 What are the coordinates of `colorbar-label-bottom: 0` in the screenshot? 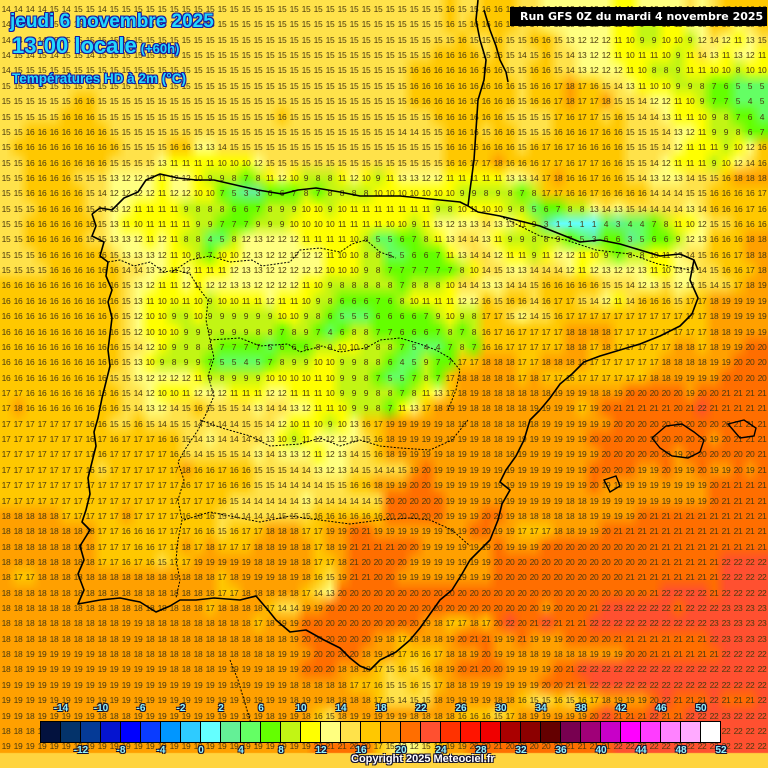 It's located at (201, 750).